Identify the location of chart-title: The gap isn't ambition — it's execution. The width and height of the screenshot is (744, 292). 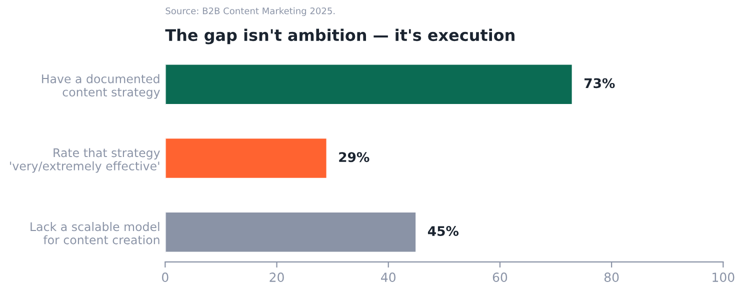
(339, 36).